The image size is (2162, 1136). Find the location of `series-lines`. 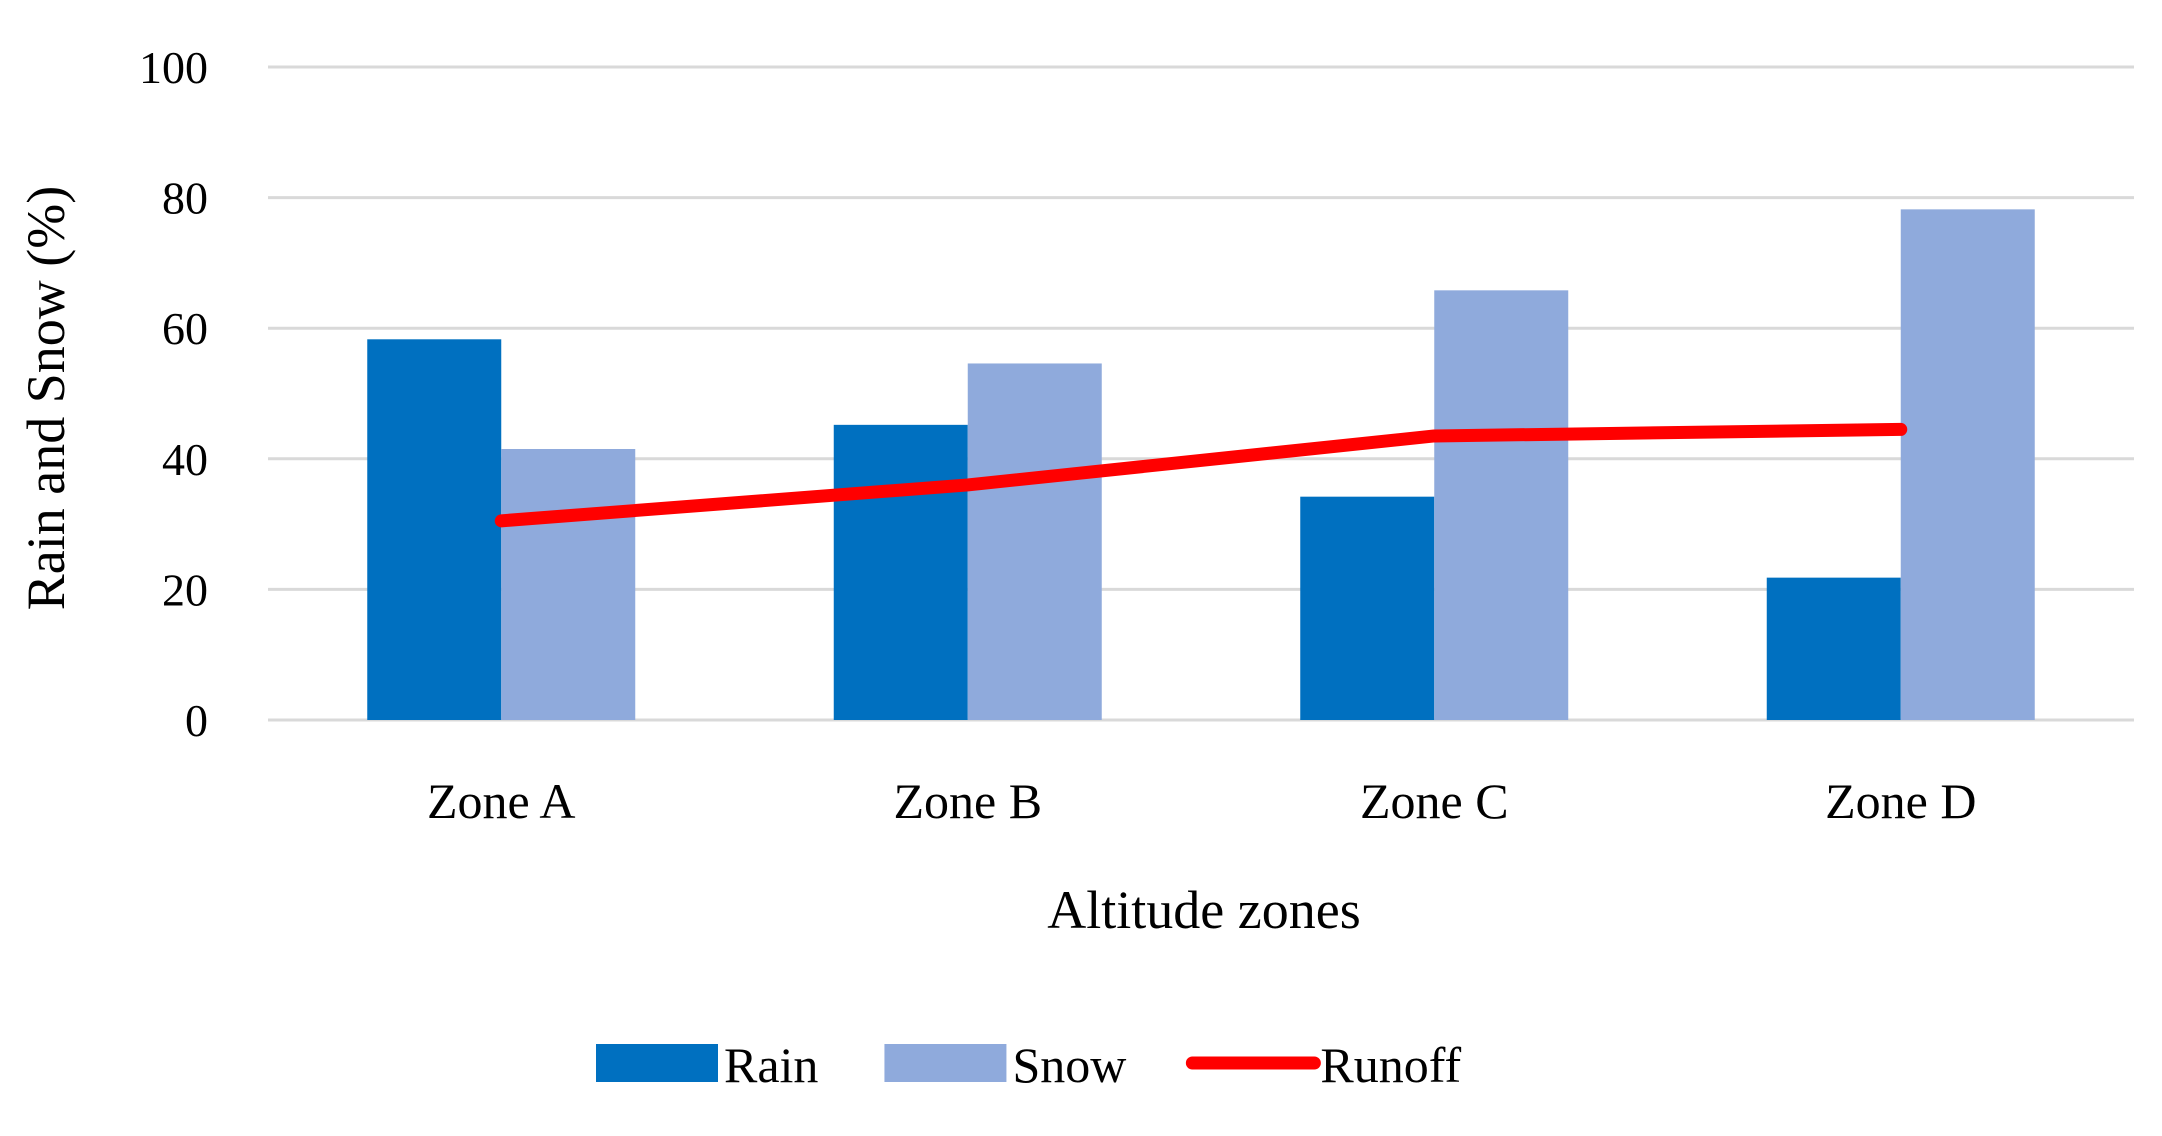

series-lines is located at coordinates (1201, 475).